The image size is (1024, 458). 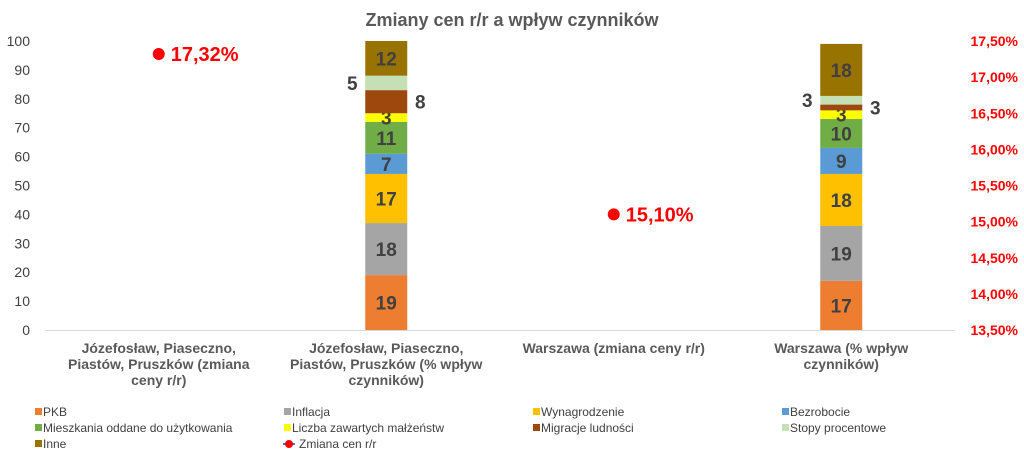 What do you see at coordinates (995, 222) in the screenshot?
I see `y2-tick-label: 15,00%` at bounding box center [995, 222].